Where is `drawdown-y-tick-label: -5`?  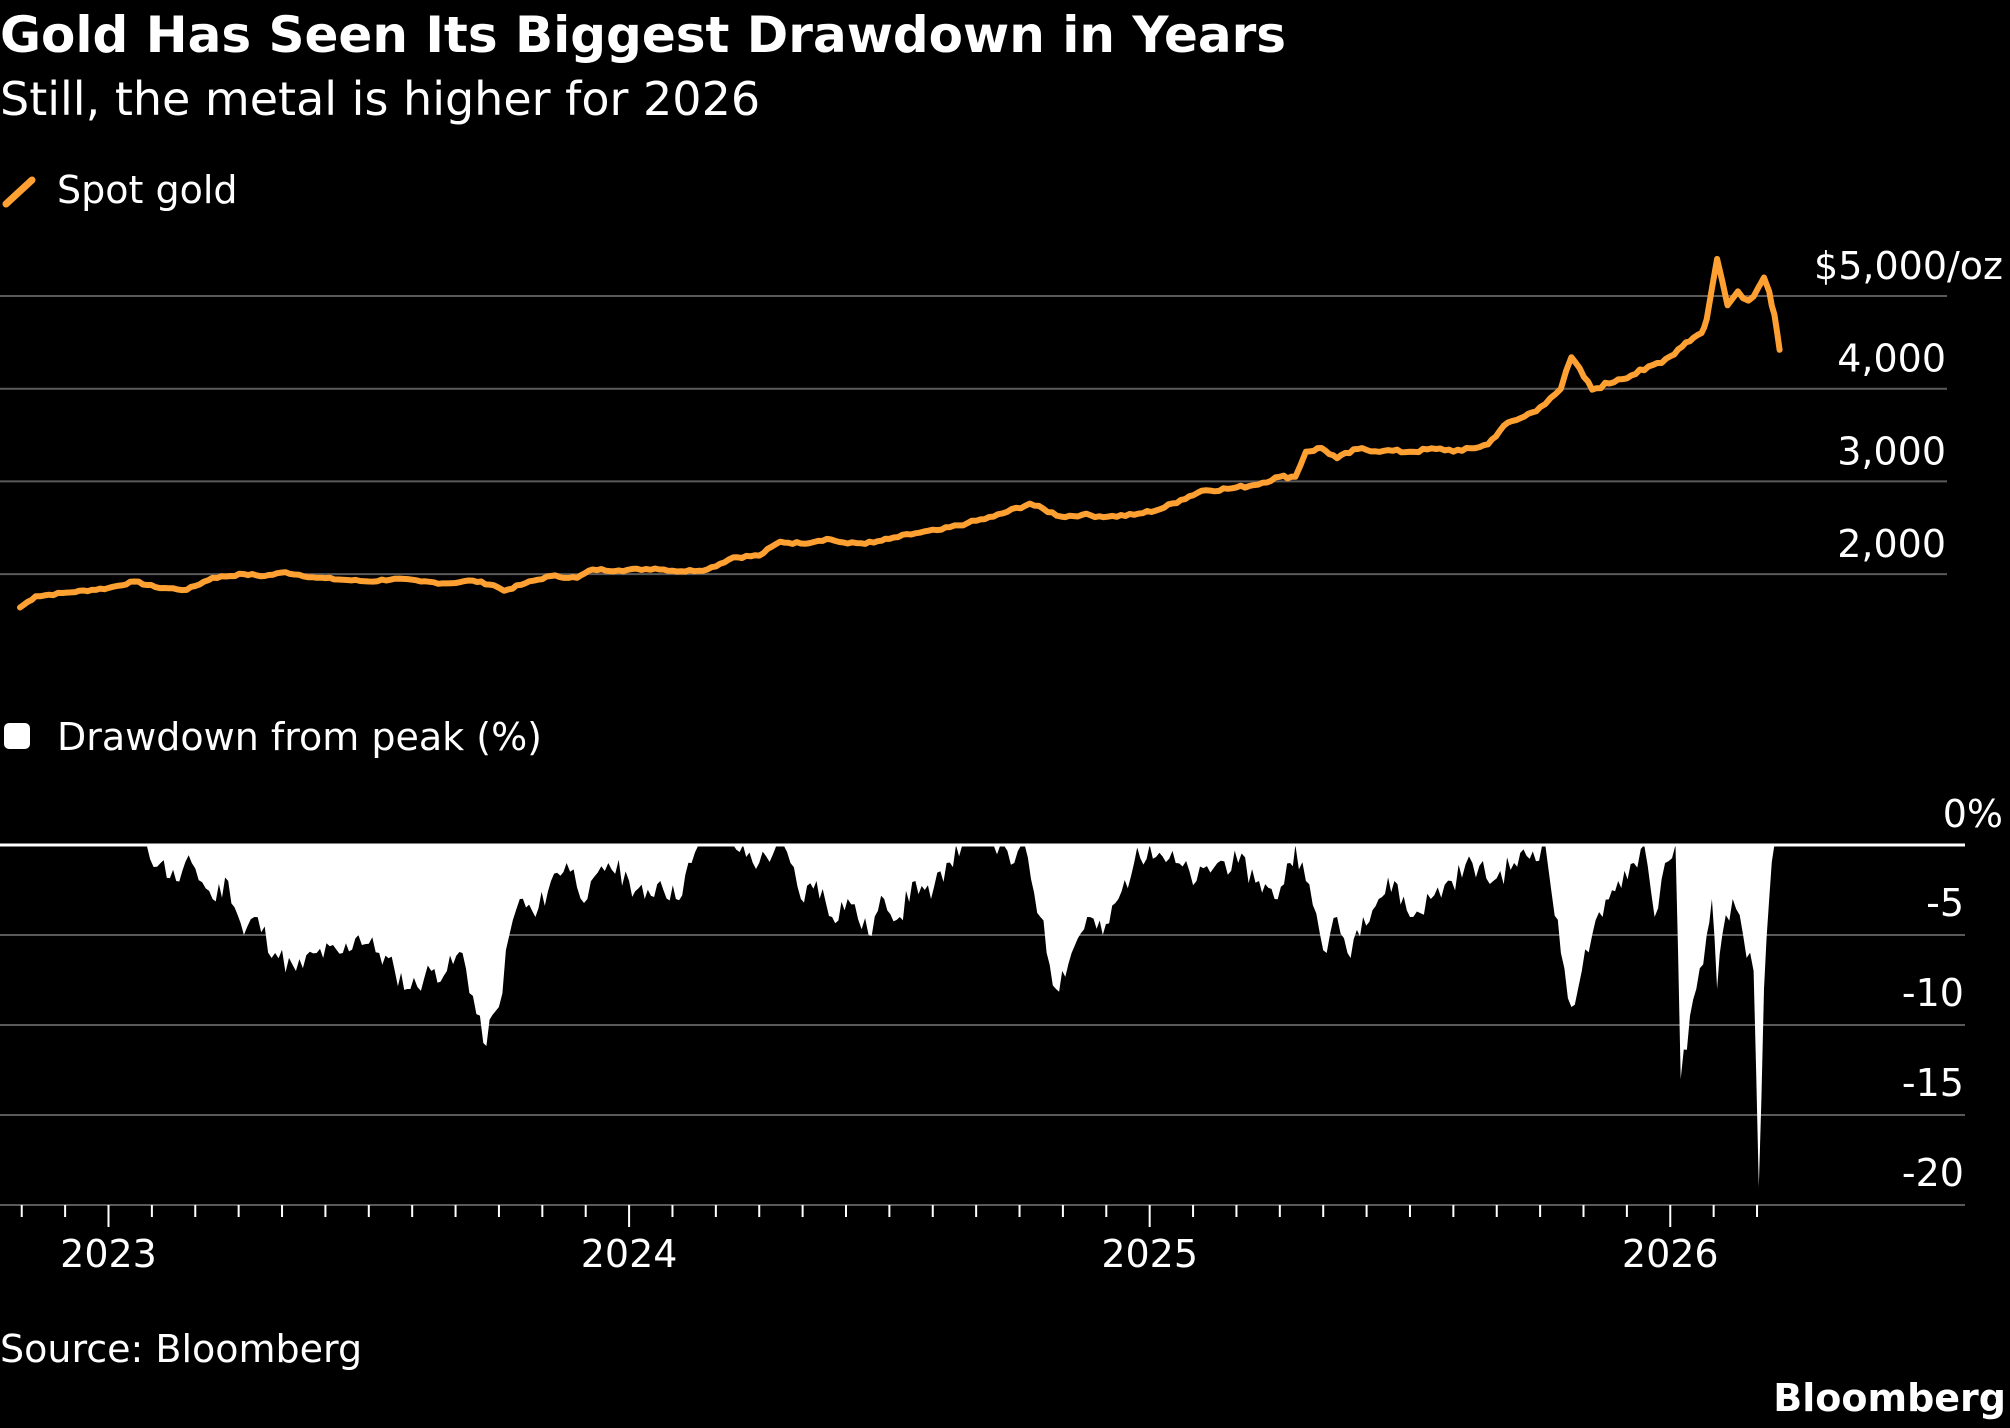
drawdown-y-tick-label: -5 is located at coordinates (1945, 903).